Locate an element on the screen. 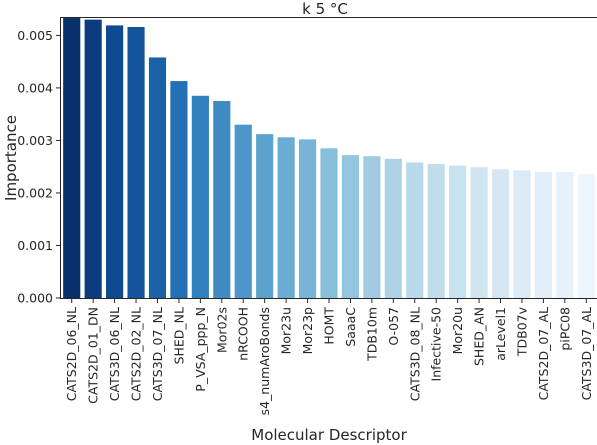 The width and height of the screenshot is (597, 445). y-axis-title: Importance is located at coordinates (11, 158).